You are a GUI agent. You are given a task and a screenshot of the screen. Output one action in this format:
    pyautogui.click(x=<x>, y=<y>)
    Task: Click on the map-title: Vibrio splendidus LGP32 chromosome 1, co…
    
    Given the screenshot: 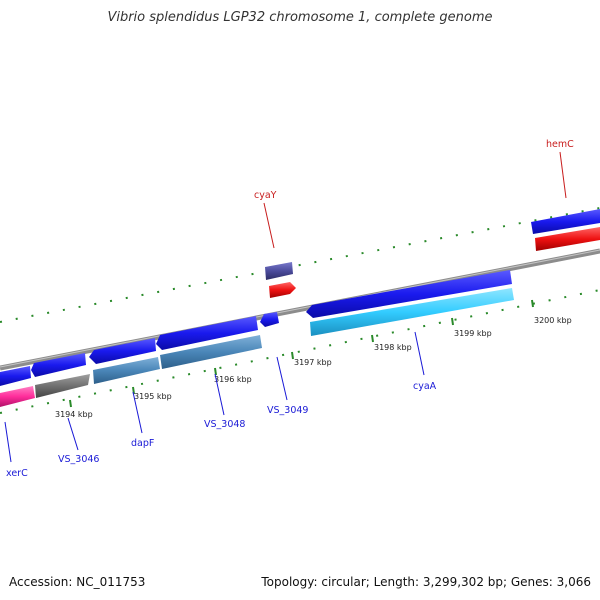 What is the action you would take?
    pyautogui.click(x=300, y=17)
    